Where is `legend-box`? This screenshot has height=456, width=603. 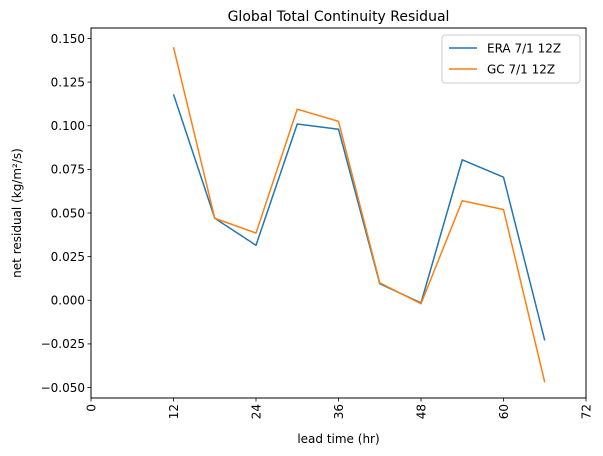
legend-box is located at coordinates (511, 59).